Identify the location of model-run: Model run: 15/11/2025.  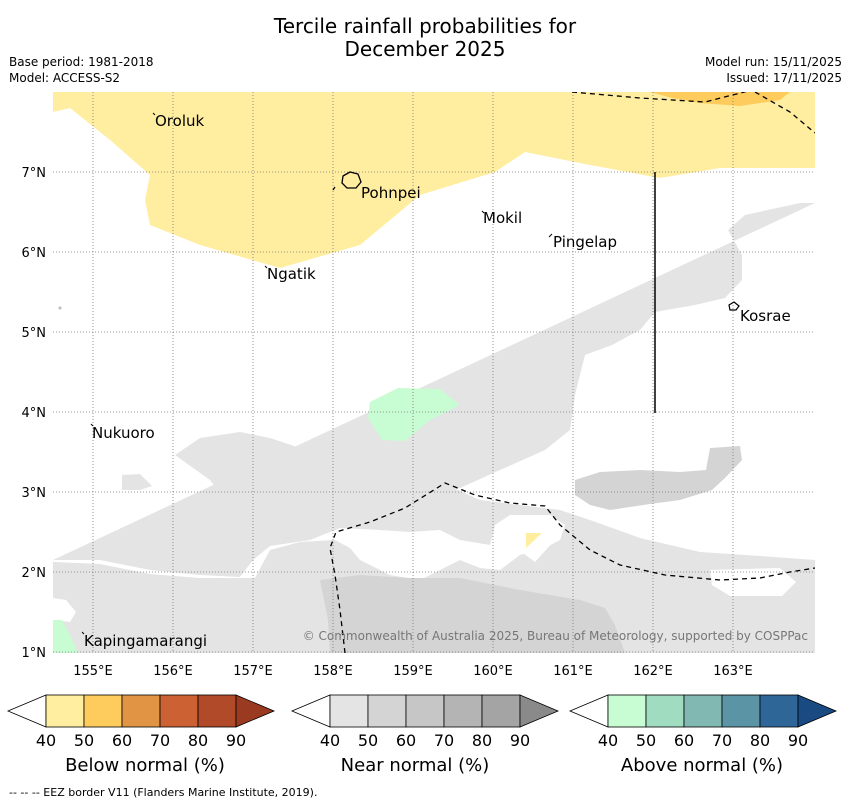
(773, 62).